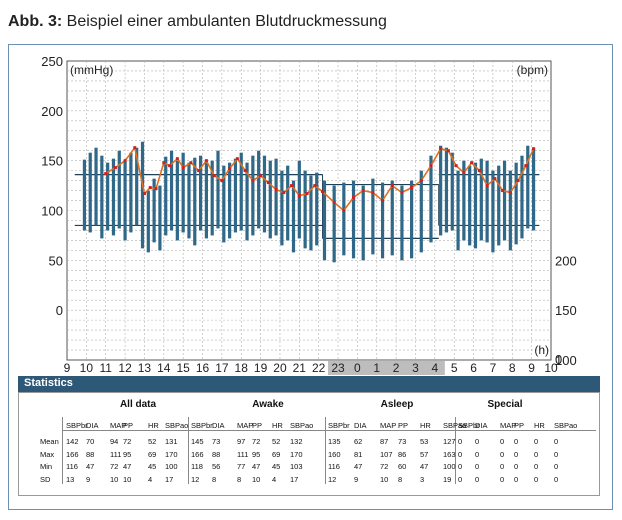 The width and height of the screenshot is (622, 520). I want to click on stats-cell: 107, so click(386, 454).